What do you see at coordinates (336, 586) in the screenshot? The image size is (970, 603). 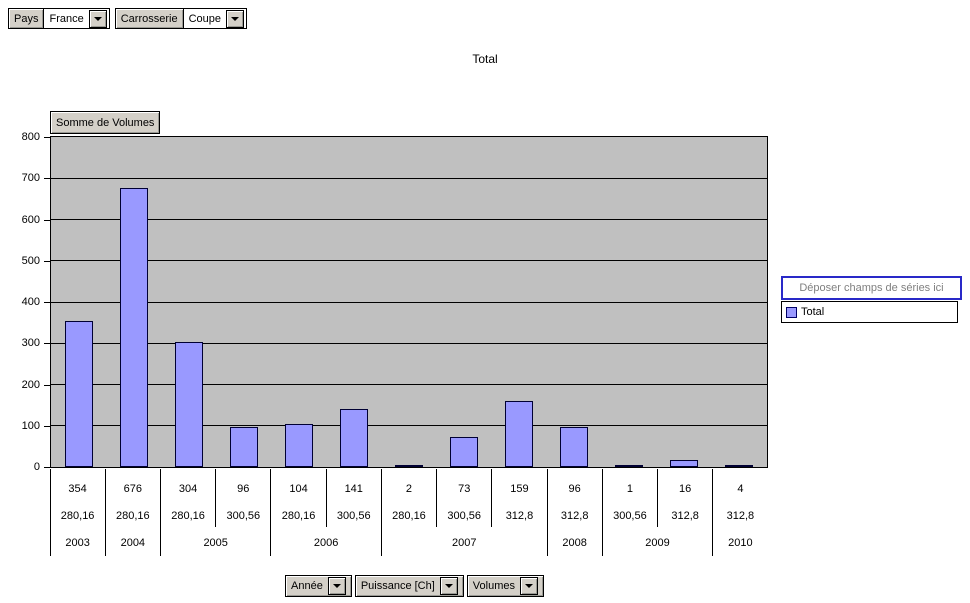 I see `annee-dropdown-arrow-icon` at bounding box center [336, 586].